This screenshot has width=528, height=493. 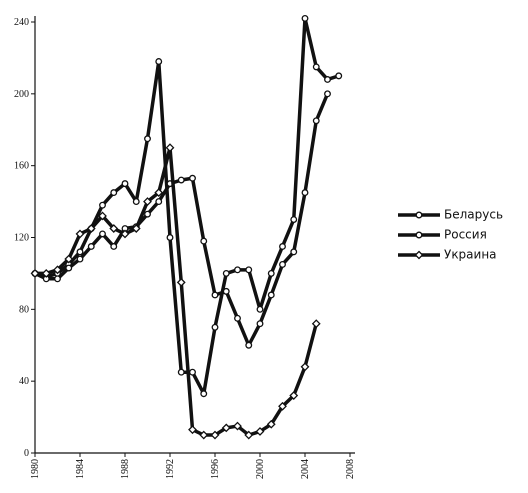 I want to click on y-tick-label: 240, so click(x=21, y=22).